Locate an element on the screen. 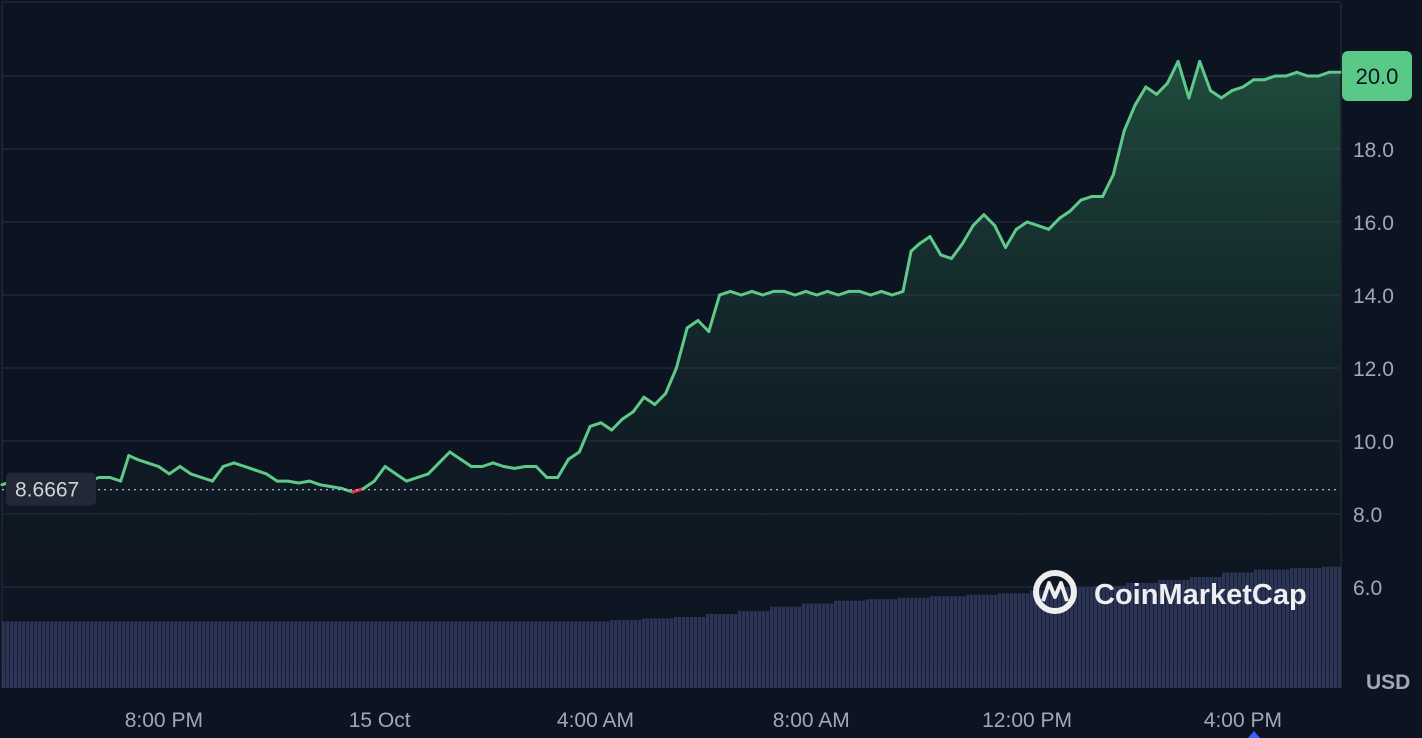 The width and height of the screenshot is (1422, 738). watermark: CoinMarketCap is located at coordinates (1170, 592).